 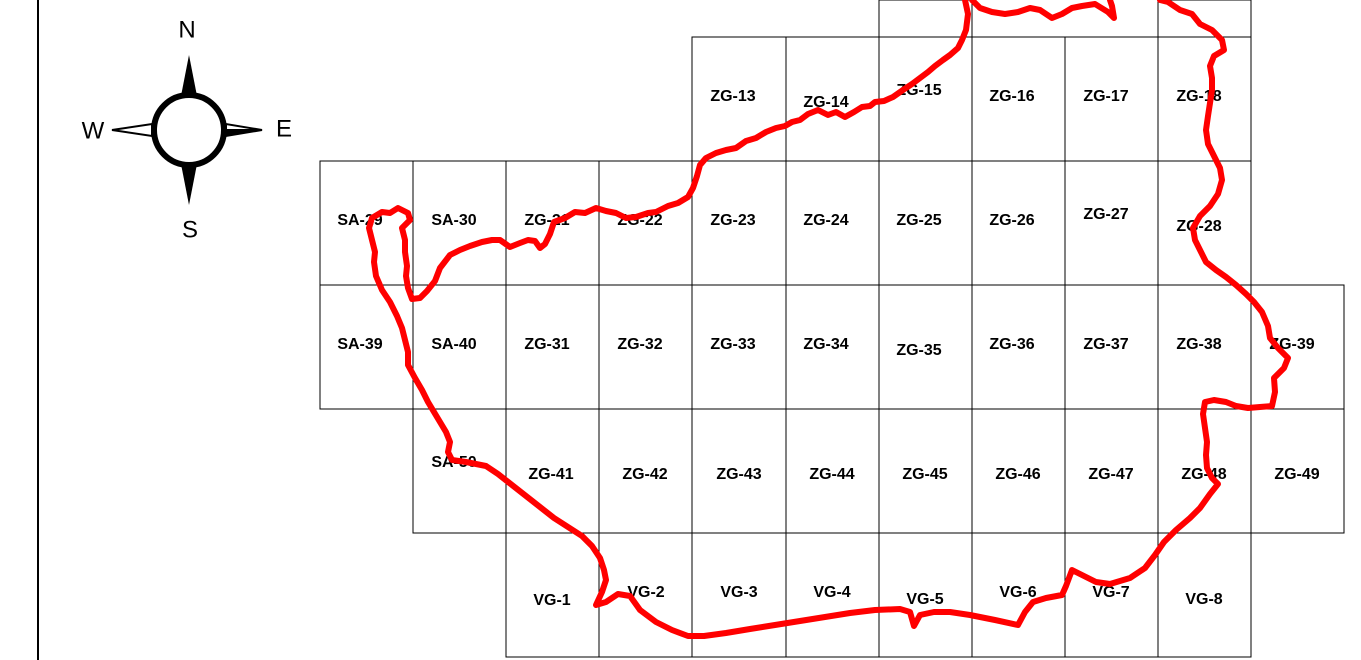 I want to click on compass-rose-icon: N S E W, so click(x=187, y=129).